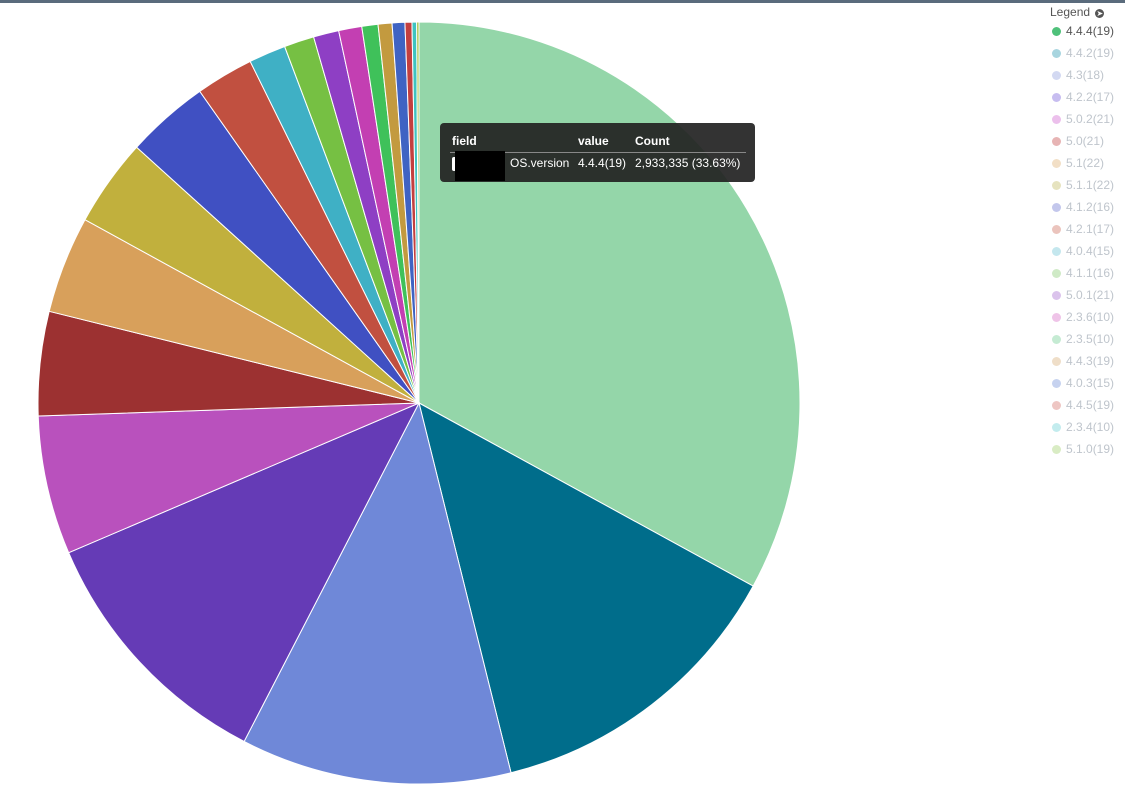  I want to click on legend-item: 4.0.4(15), so click(1087, 251).